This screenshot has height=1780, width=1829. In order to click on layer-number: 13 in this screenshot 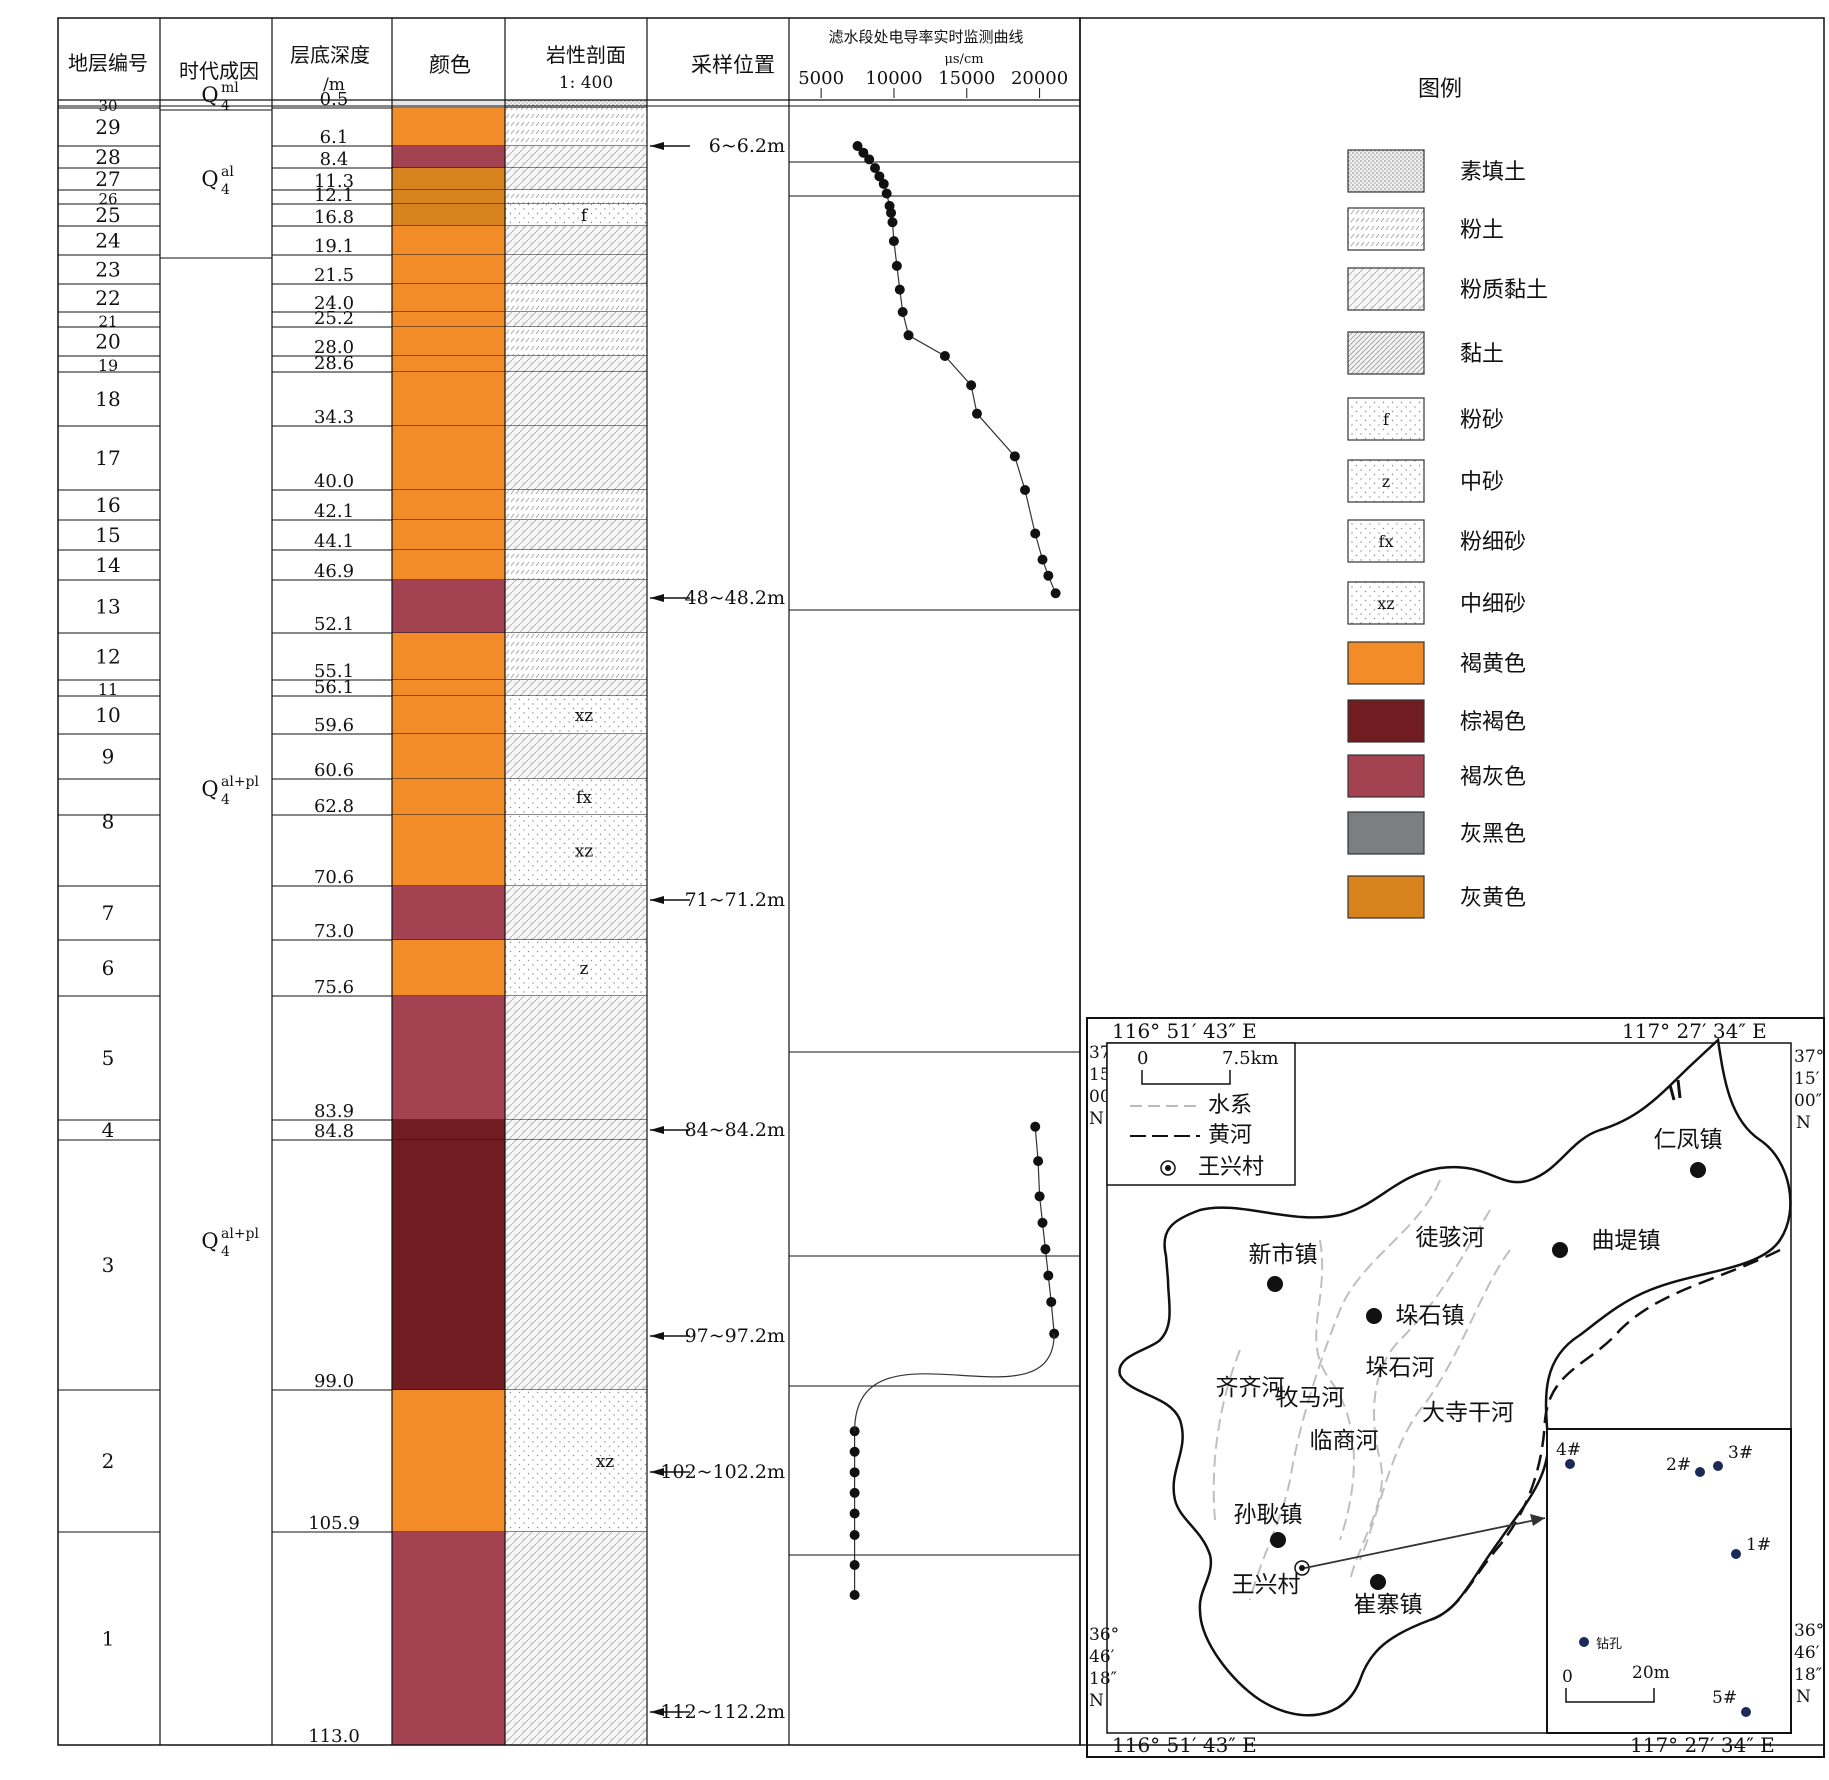, I will do `click(107, 607)`.